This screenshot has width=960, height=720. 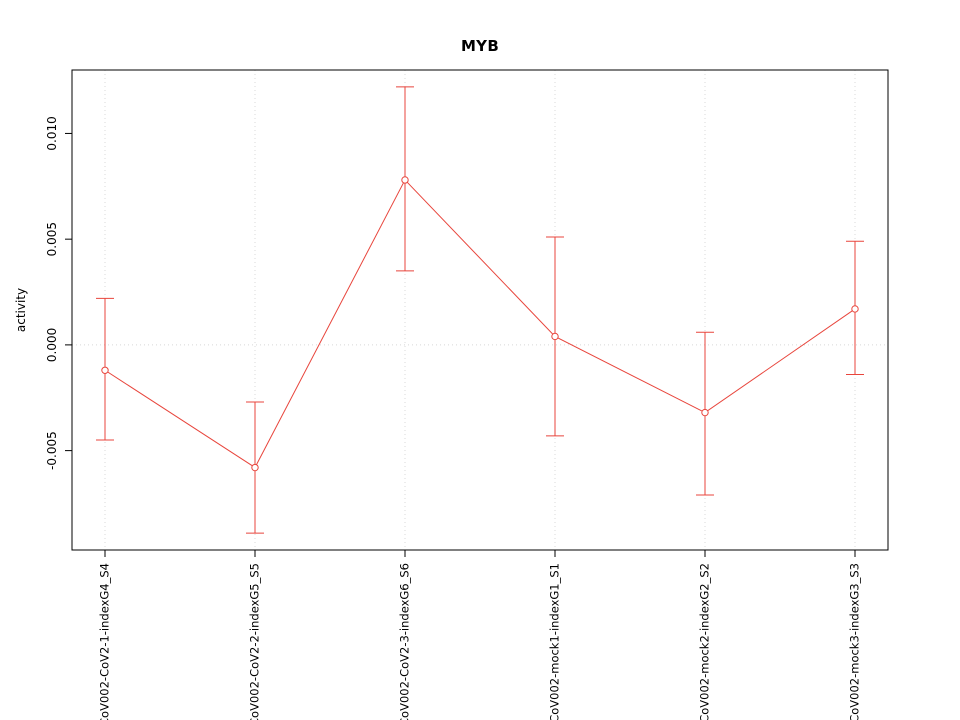 I want to click on x-tick-label: CoV002-mock2-indexG2_S2, so click(x=705, y=641).